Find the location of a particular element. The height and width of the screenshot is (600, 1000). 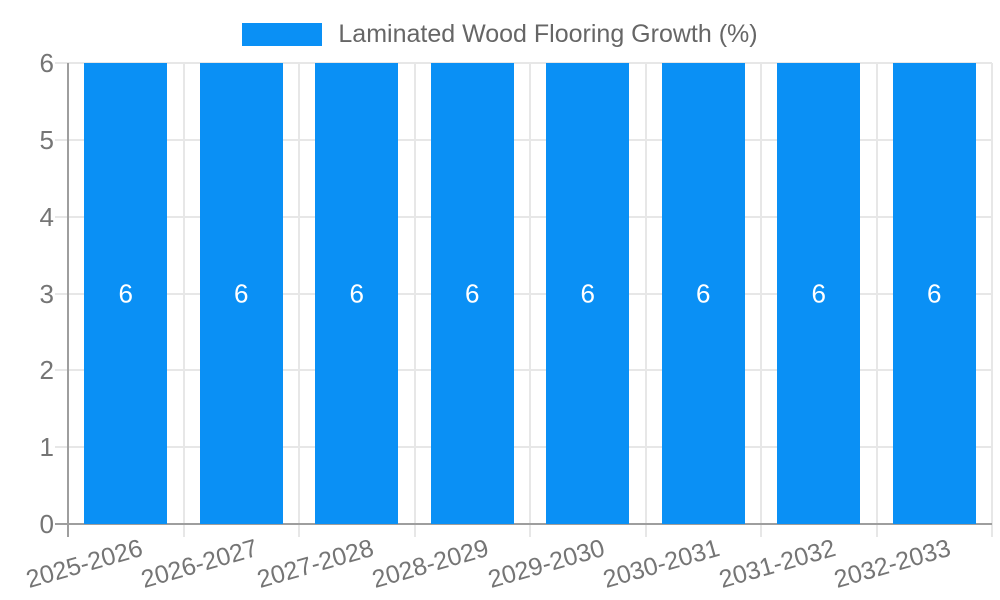

y-tick-label: 6 is located at coordinates (46, 63).